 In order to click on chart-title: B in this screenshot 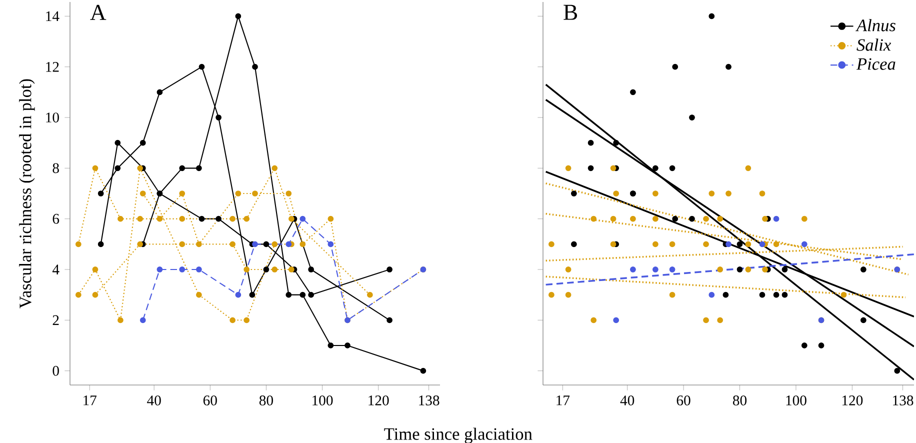, I will do `click(571, 12)`.